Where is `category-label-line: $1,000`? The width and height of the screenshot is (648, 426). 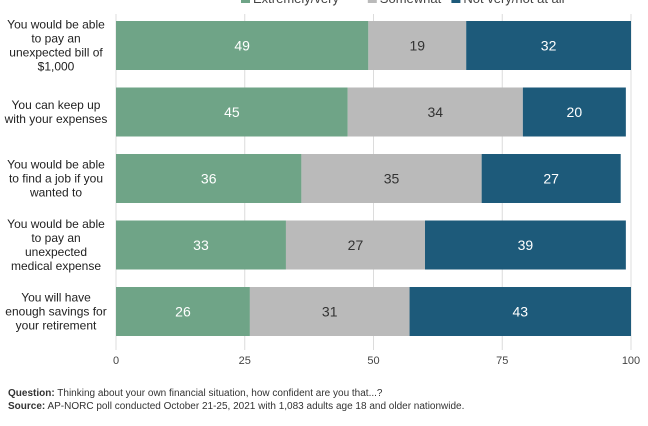 category-label-line: $1,000 is located at coordinates (56, 67).